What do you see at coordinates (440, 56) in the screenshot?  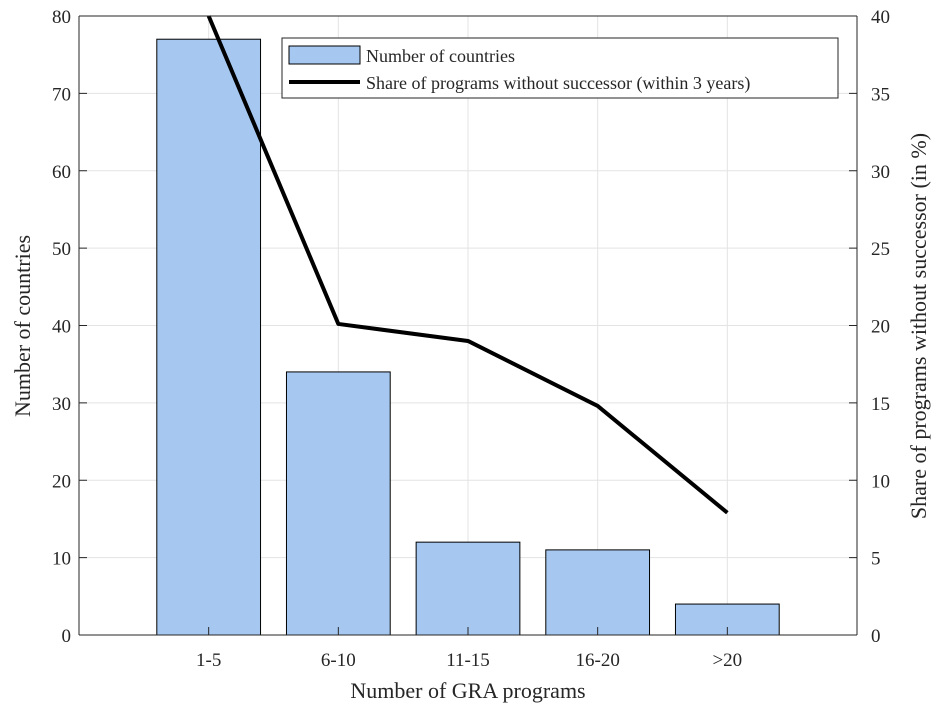 I see `legend-label-bars: Number of countries` at bounding box center [440, 56].